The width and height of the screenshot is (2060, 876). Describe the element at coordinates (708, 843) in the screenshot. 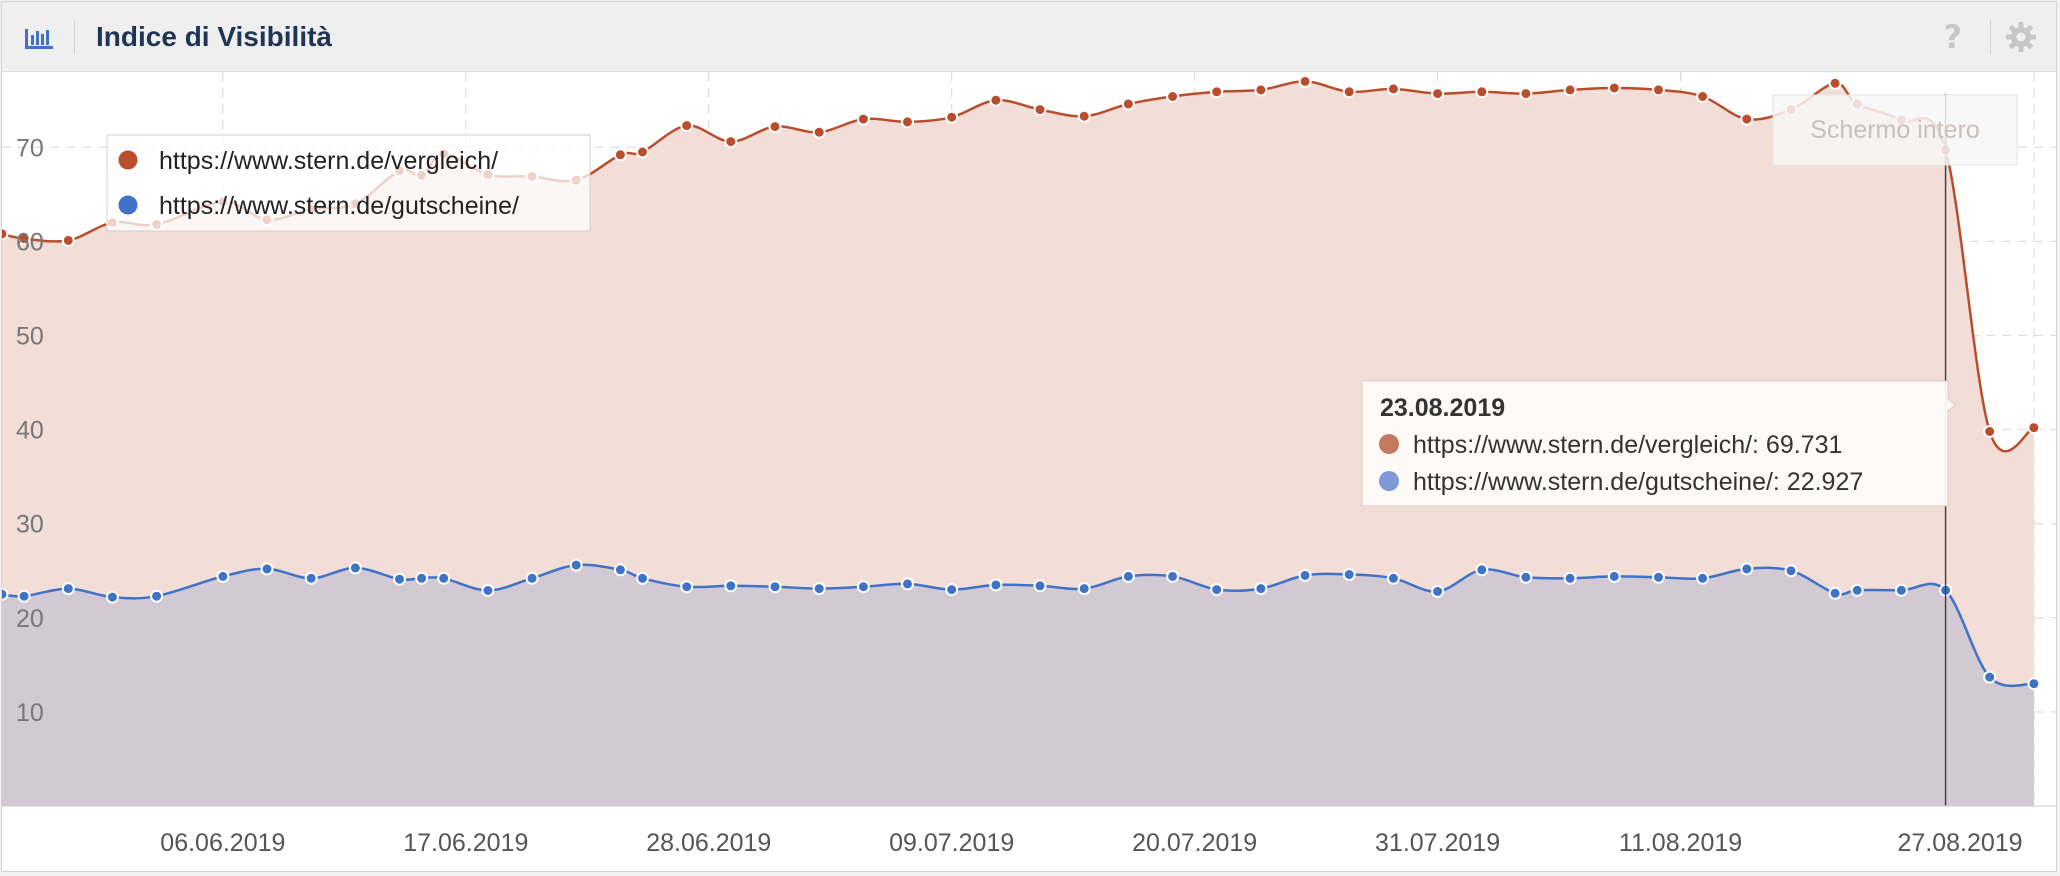

I see `x-tick-label: 28.06.2019` at that location.